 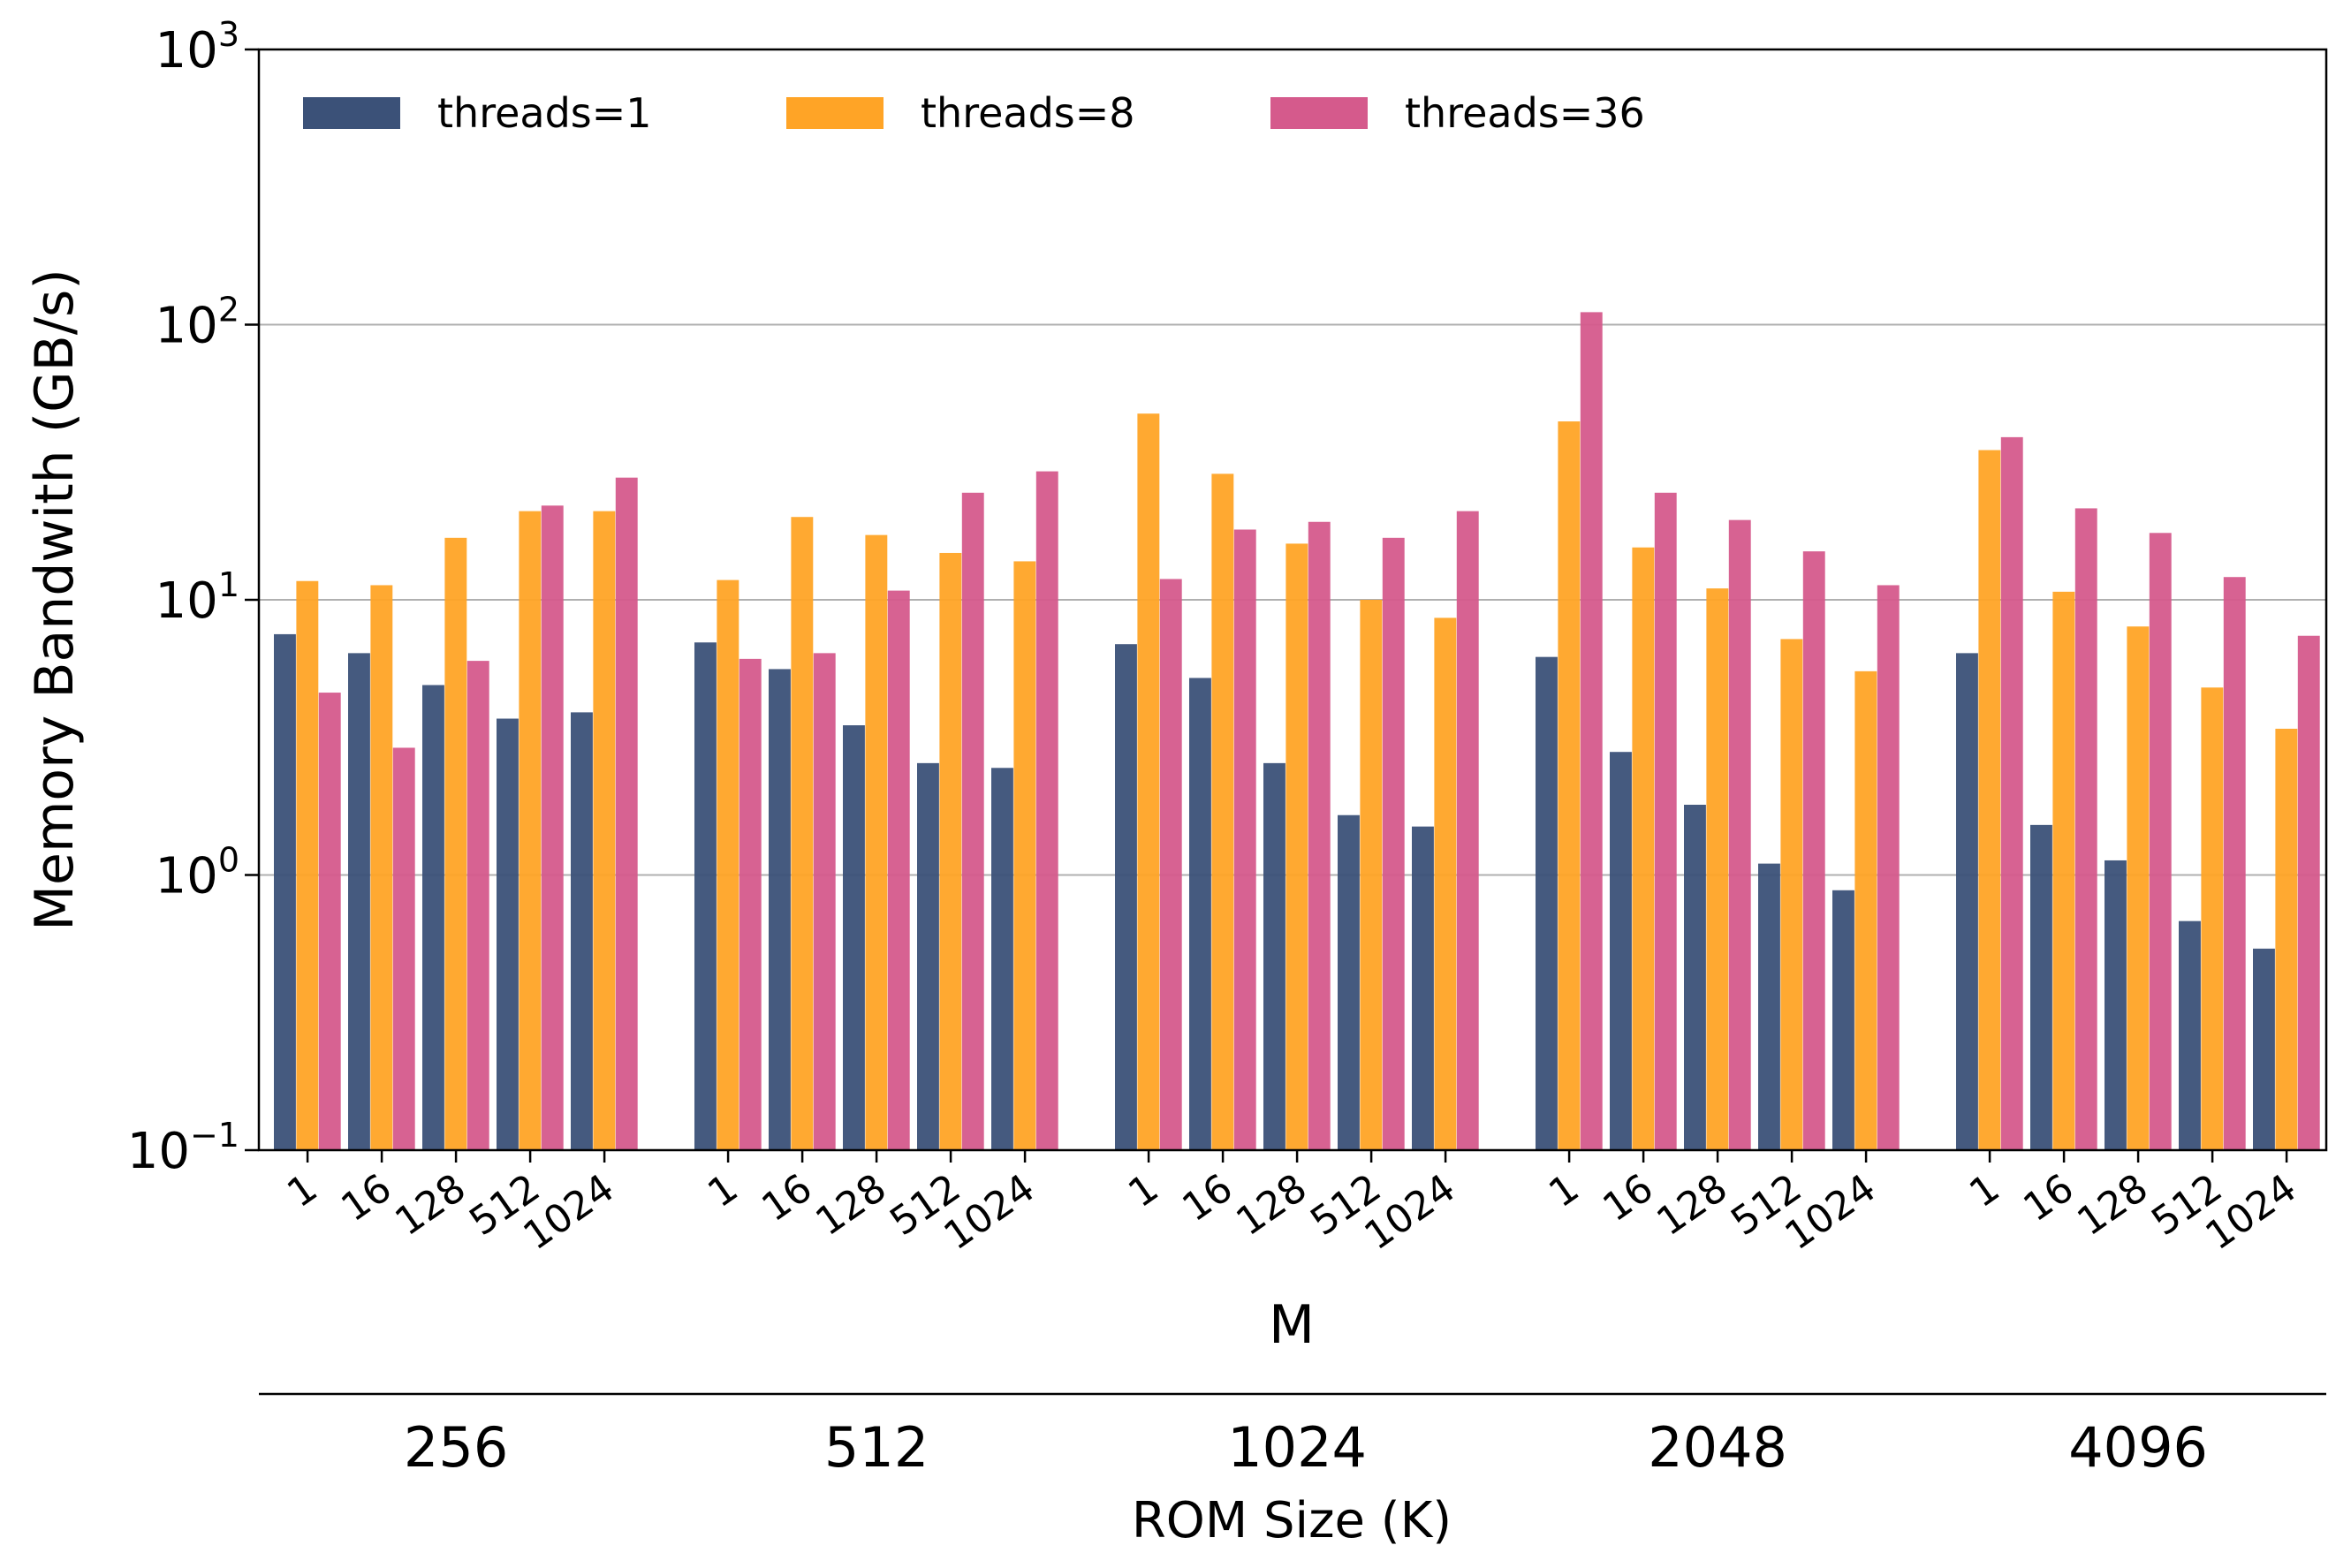 What do you see at coordinates (1547, 903) in the screenshot?
I see `bar-threads-1-rom2048-m1` at bounding box center [1547, 903].